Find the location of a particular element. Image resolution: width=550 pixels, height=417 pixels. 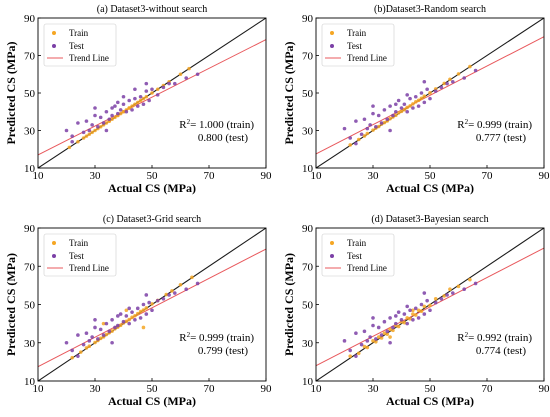

x-tick-label: 90 is located at coordinates (267, 389).